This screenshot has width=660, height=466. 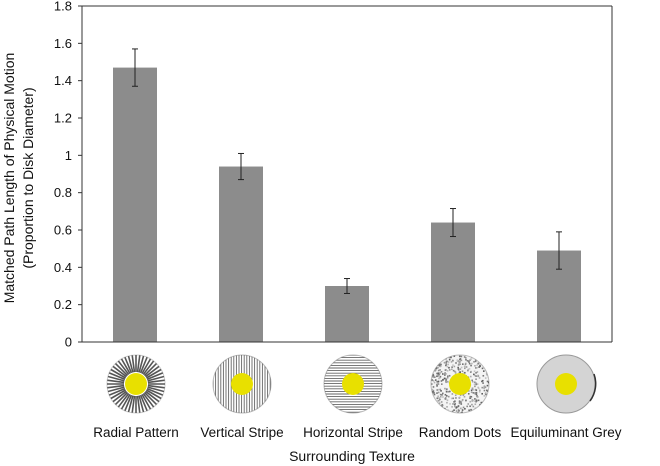 What do you see at coordinates (136, 432) in the screenshot?
I see `category-label: Radial Pattern` at bounding box center [136, 432].